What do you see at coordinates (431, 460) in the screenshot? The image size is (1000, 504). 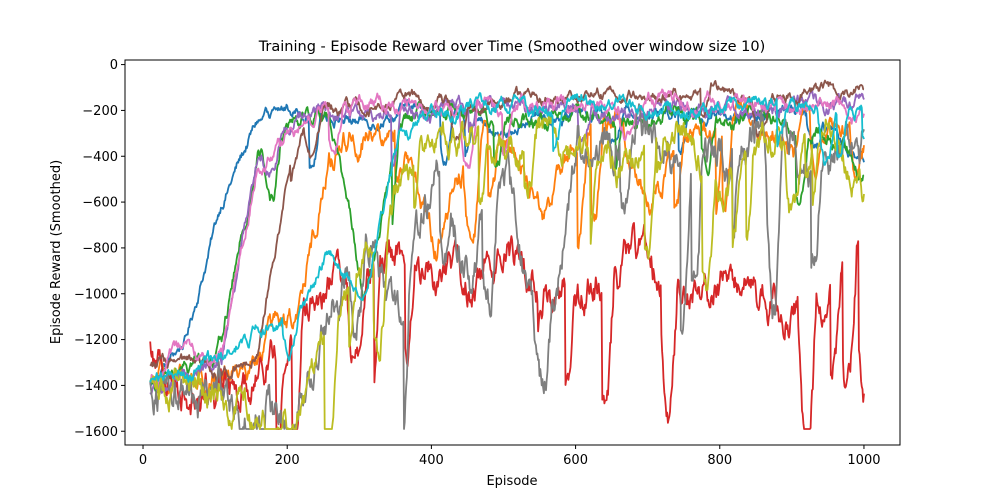 I see `x-tick-label: 400` at bounding box center [431, 460].